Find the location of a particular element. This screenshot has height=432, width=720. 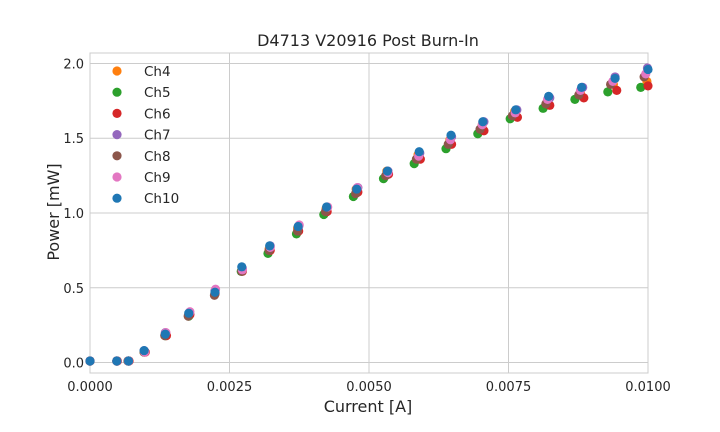

y-axis-label: Power [mW] is located at coordinates (53, 211).